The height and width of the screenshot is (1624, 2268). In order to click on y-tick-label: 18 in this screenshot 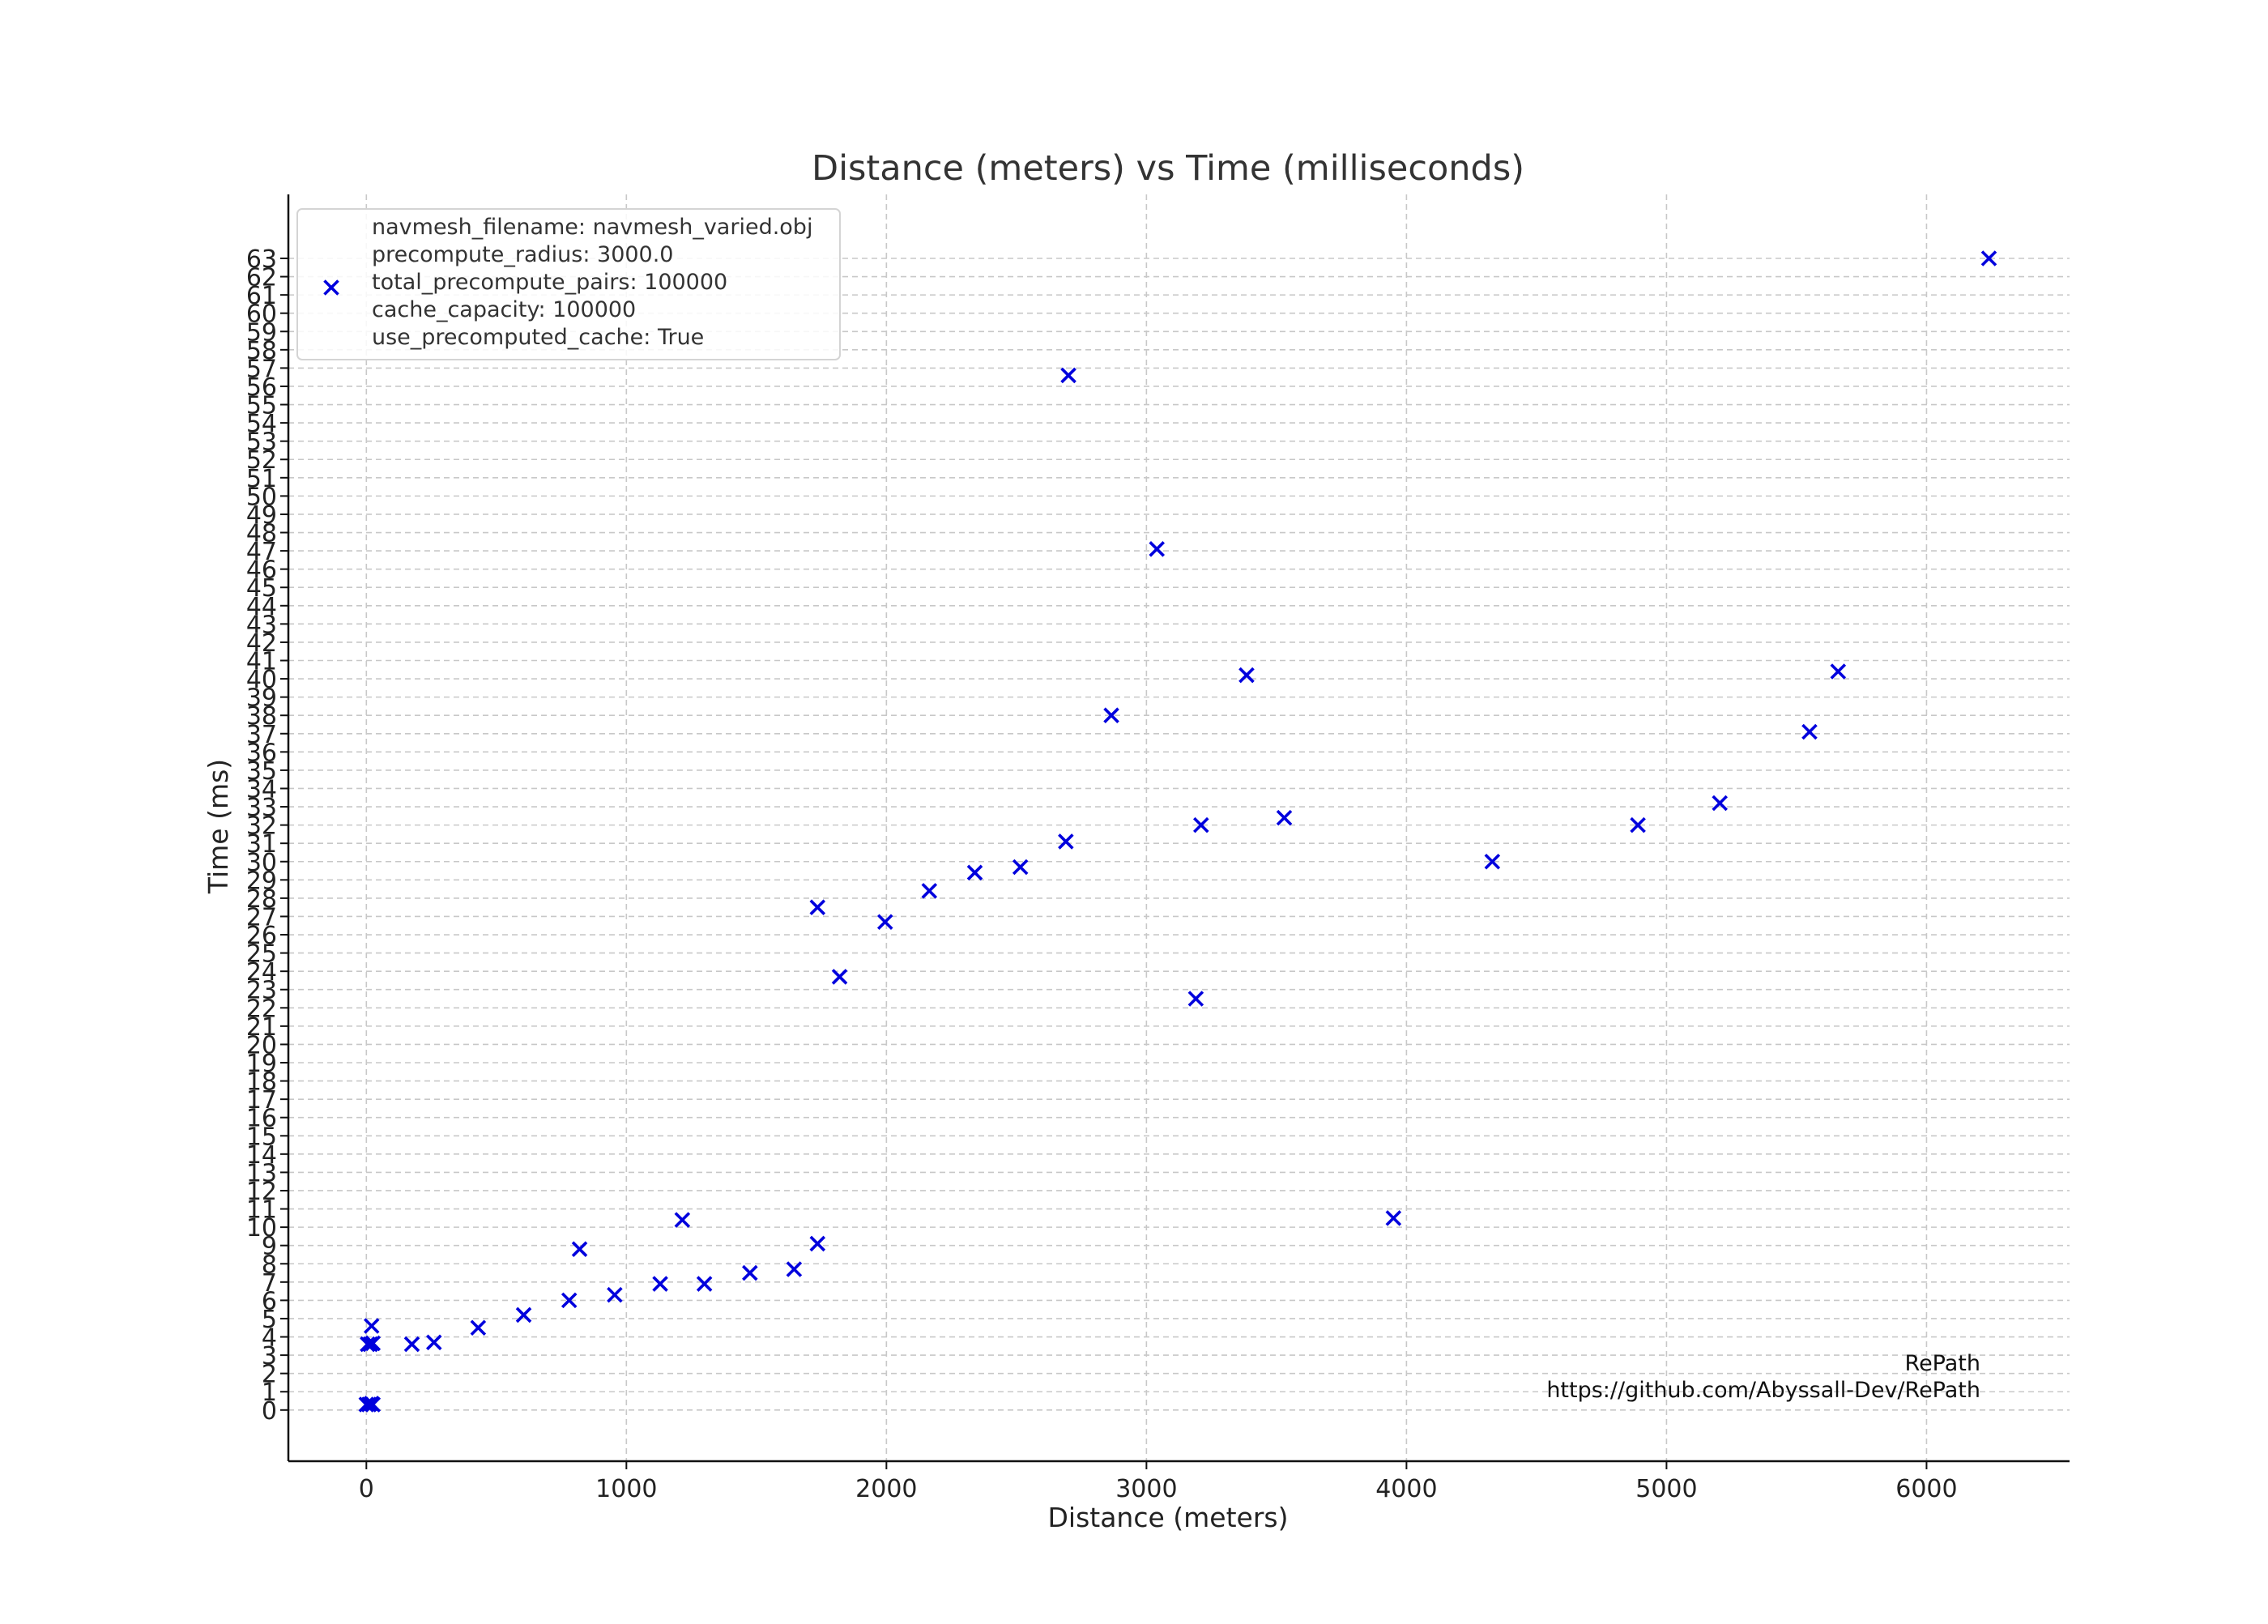, I will do `click(261, 1082)`.